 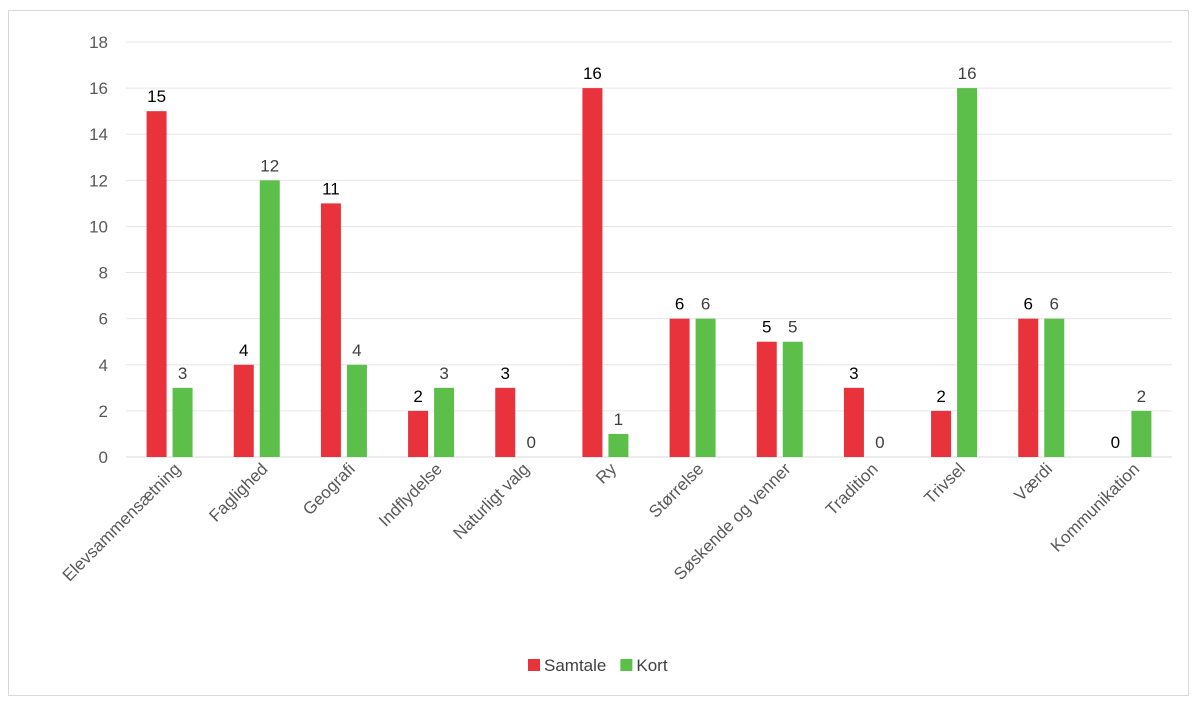 What do you see at coordinates (575, 665) in the screenshot?
I see `legend-label-samtale: Samtale` at bounding box center [575, 665].